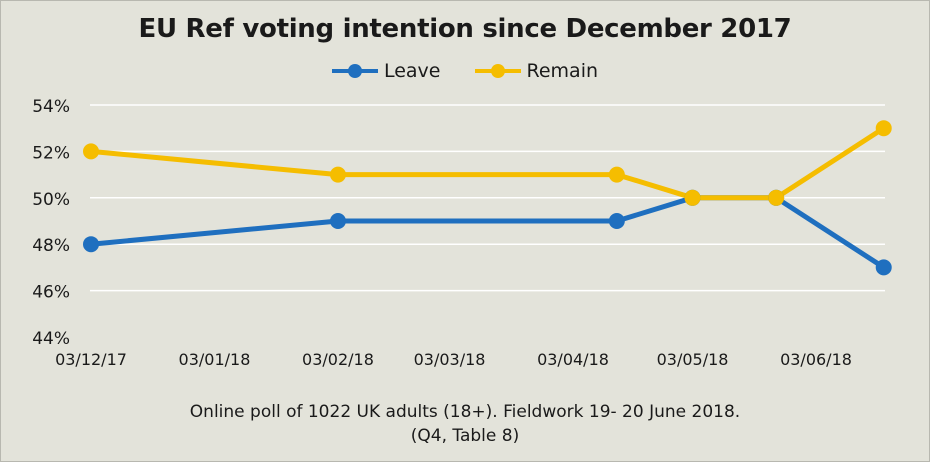  Describe the element at coordinates (465, 436) in the screenshot. I see `caption-line-2: (Q4, Table 8)` at that location.